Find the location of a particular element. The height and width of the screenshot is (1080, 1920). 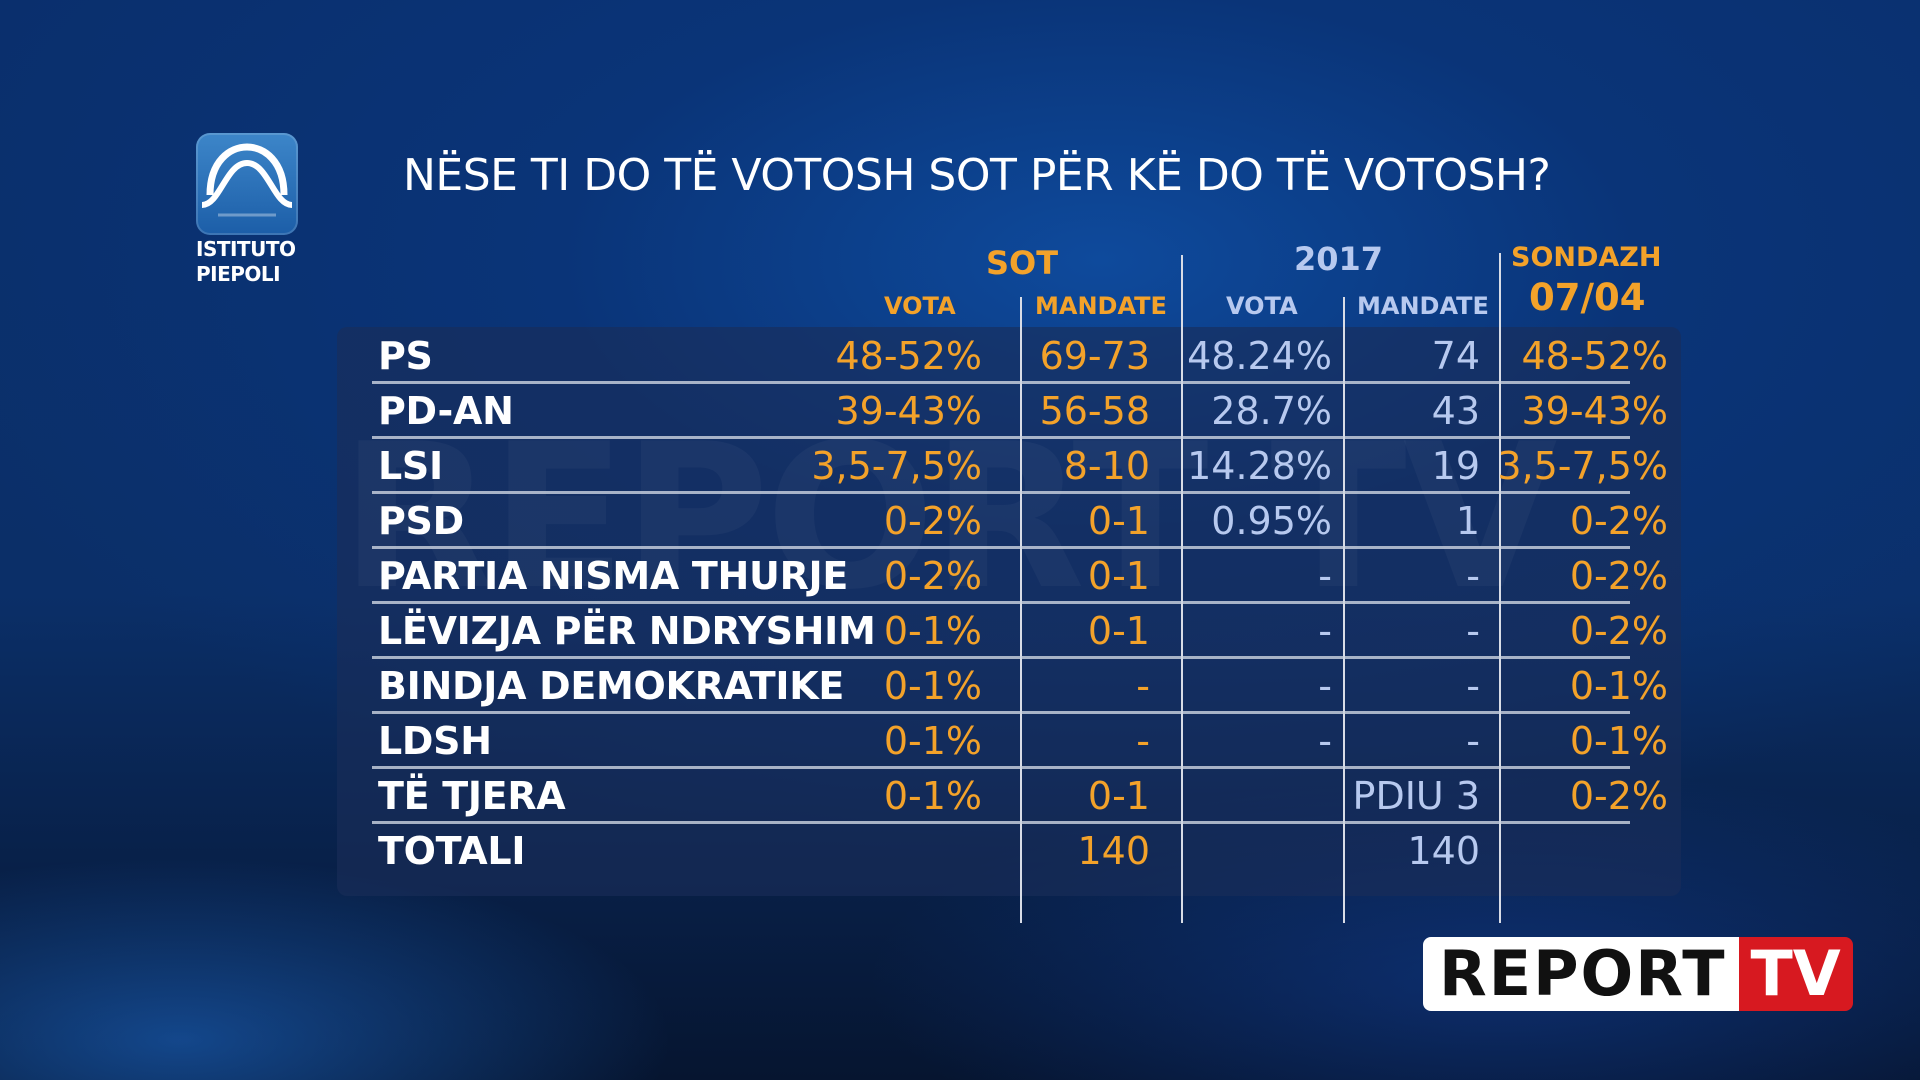

divider-vota-mandate-2017 is located at coordinates (1344, 610).